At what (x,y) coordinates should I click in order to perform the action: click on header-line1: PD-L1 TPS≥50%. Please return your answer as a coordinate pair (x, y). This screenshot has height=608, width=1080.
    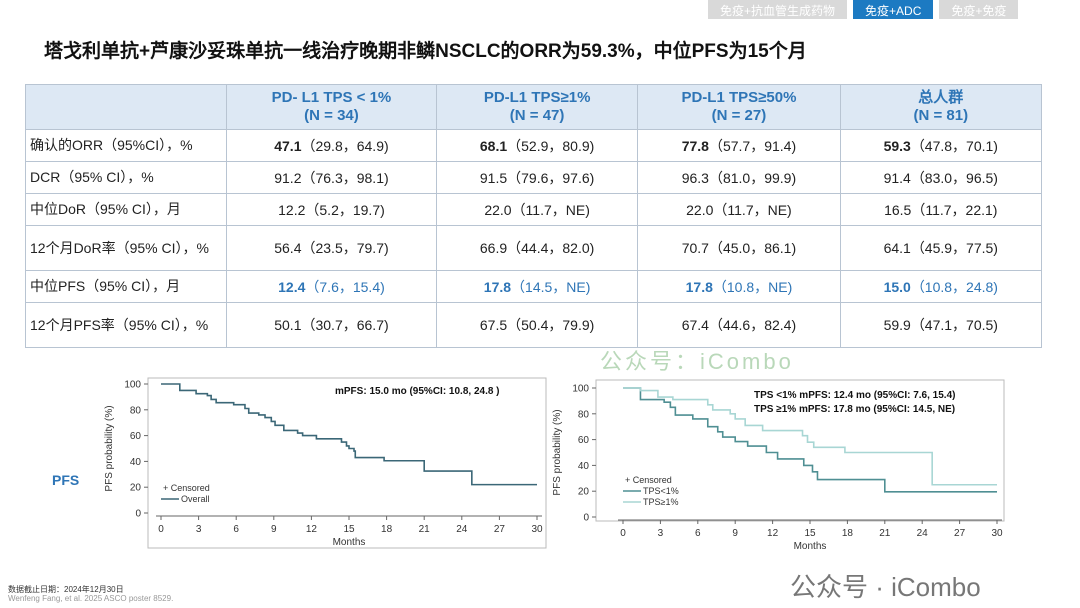
    Looking at the image, I should click on (739, 97).